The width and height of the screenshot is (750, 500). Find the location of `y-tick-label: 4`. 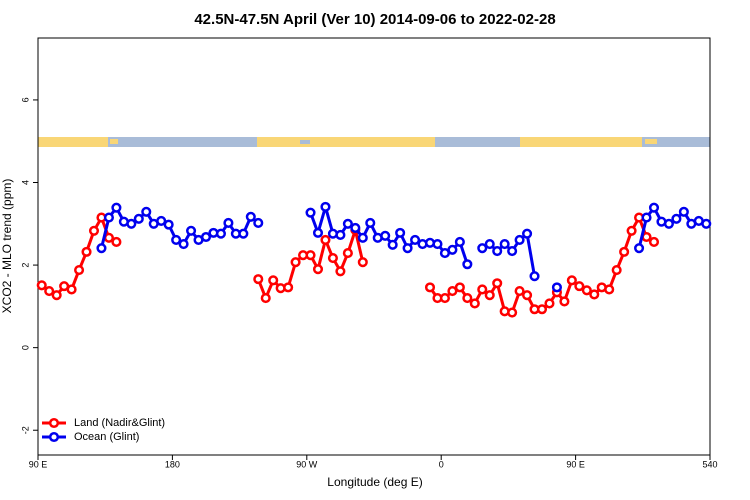

y-tick-label: 4 is located at coordinates (25, 182).